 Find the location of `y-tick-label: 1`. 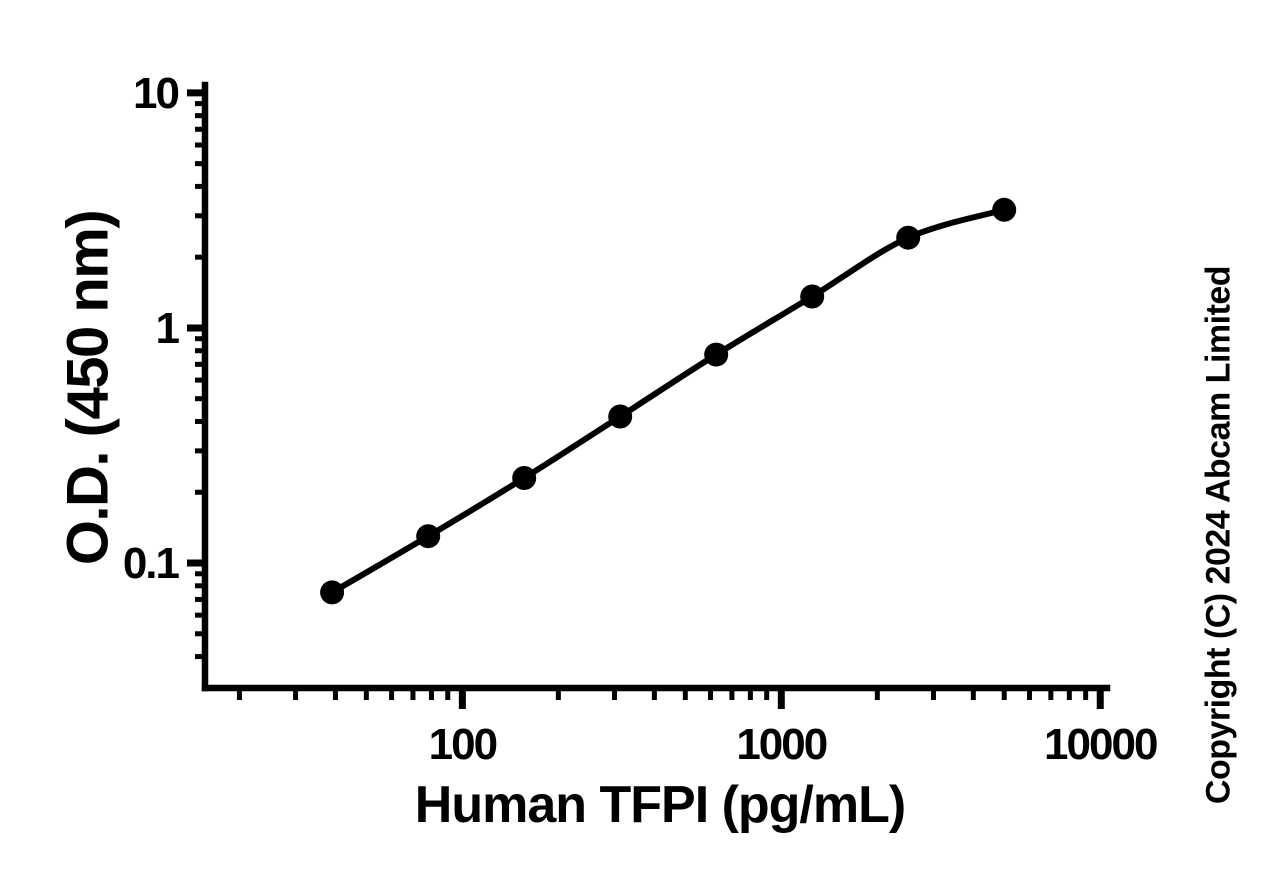

y-tick-label: 1 is located at coordinates (168, 328).